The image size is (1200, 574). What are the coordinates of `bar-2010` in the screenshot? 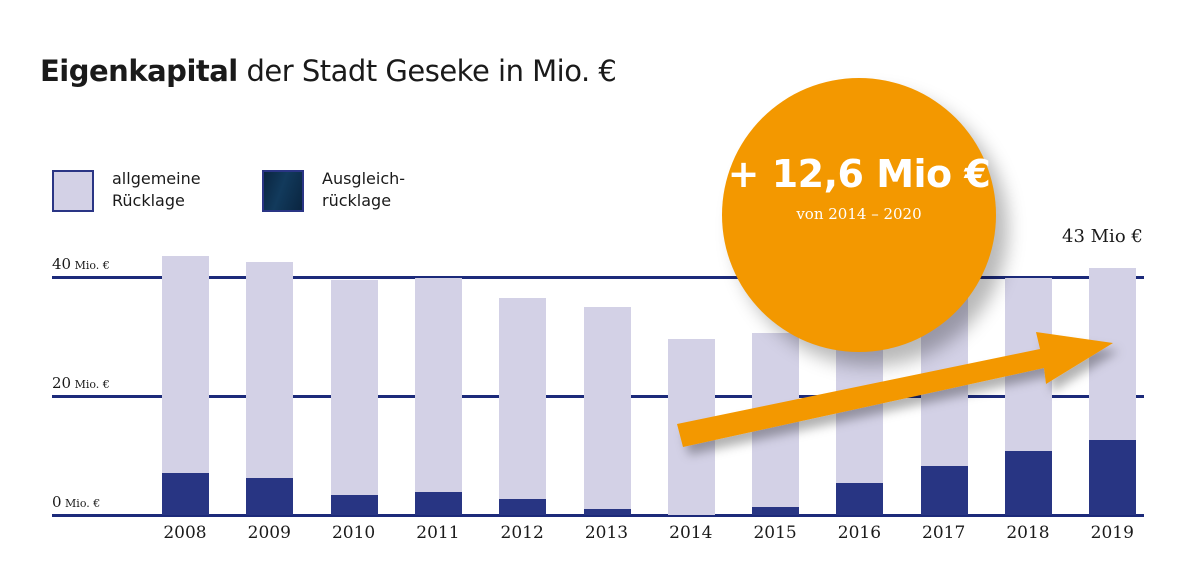 It's located at (354, 397).